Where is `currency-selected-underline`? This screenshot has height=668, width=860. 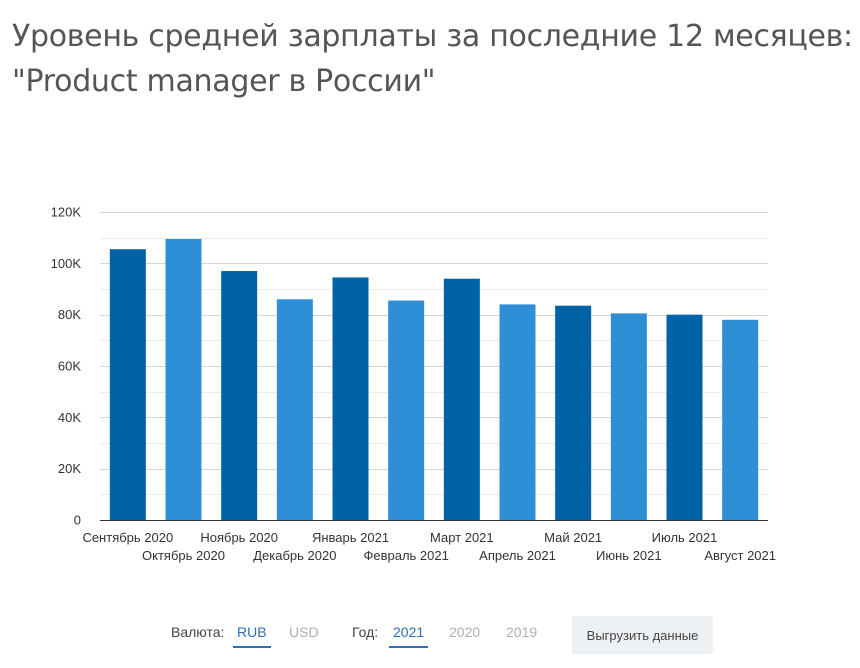
currency-selected-underline is located at coordinates (252, 647).